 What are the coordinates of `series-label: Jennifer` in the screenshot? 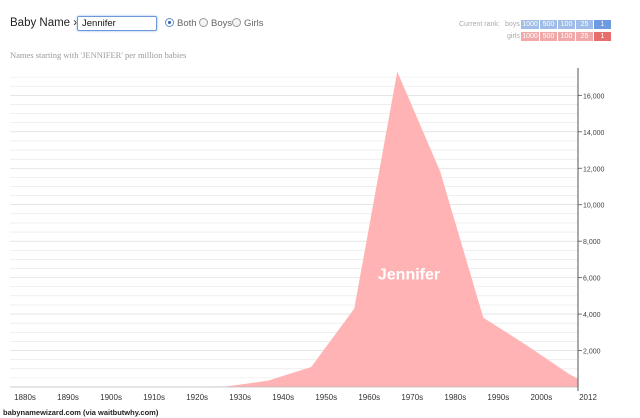 It's located at (409, 274).